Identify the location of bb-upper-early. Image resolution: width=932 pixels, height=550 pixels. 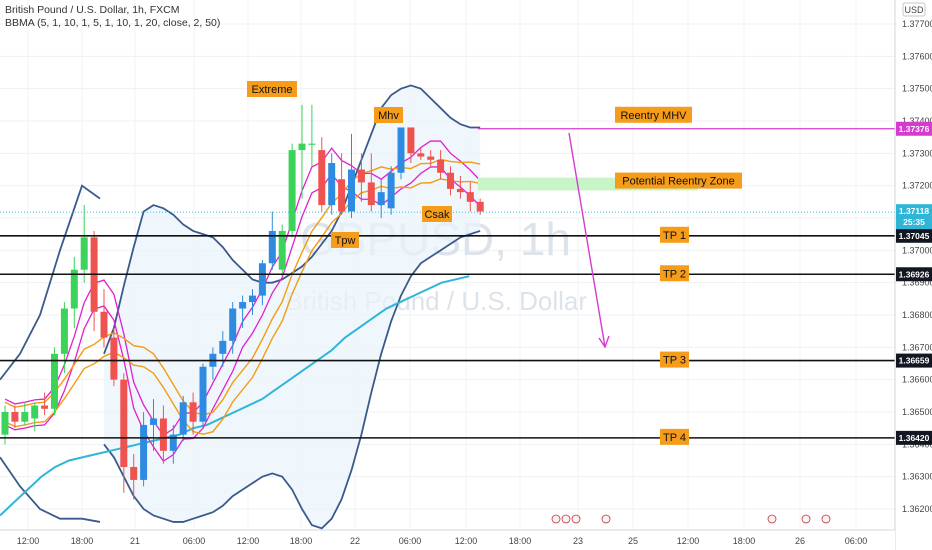
(50, 282).